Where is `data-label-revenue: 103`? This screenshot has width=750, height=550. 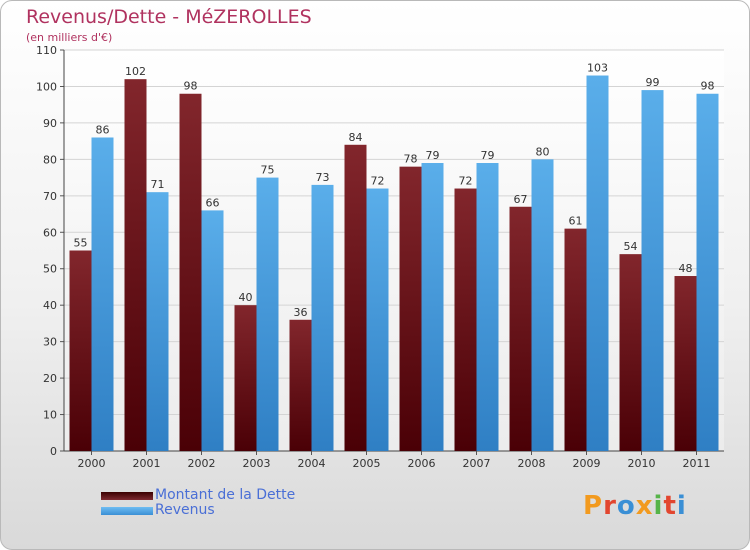
data-label-revenue: 103 is located at coordinates (597, 68).